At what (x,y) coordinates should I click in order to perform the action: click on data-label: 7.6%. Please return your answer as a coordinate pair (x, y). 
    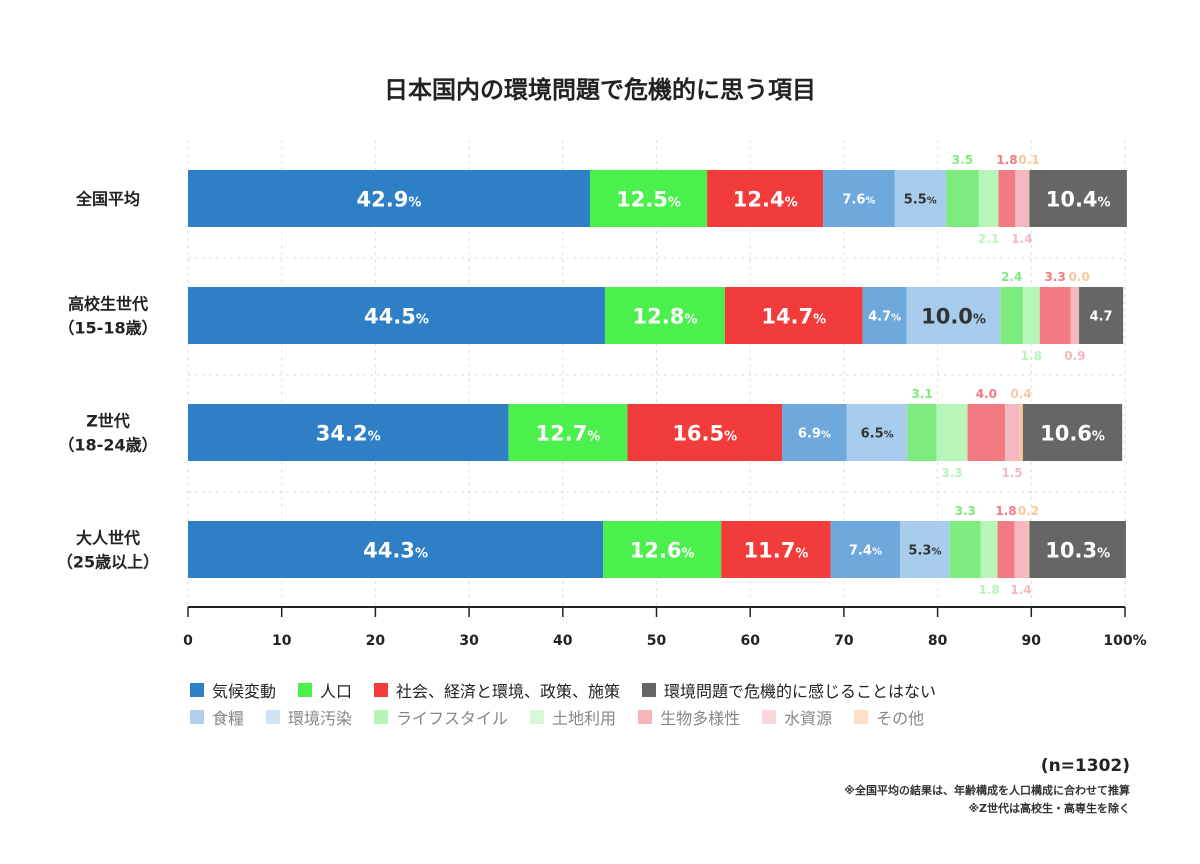
    Looking at the image, I should click on (858, 200).